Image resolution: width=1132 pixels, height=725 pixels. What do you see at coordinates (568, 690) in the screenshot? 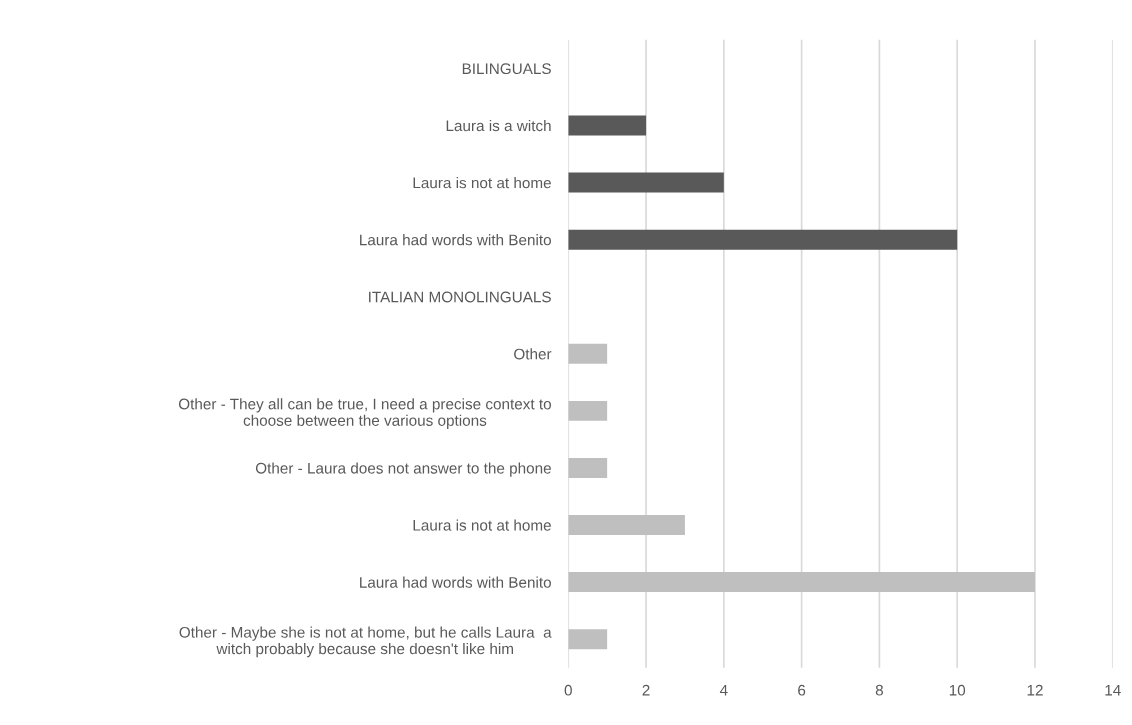
I see `x-tick-label: 0` at bounding box center [568, 690].